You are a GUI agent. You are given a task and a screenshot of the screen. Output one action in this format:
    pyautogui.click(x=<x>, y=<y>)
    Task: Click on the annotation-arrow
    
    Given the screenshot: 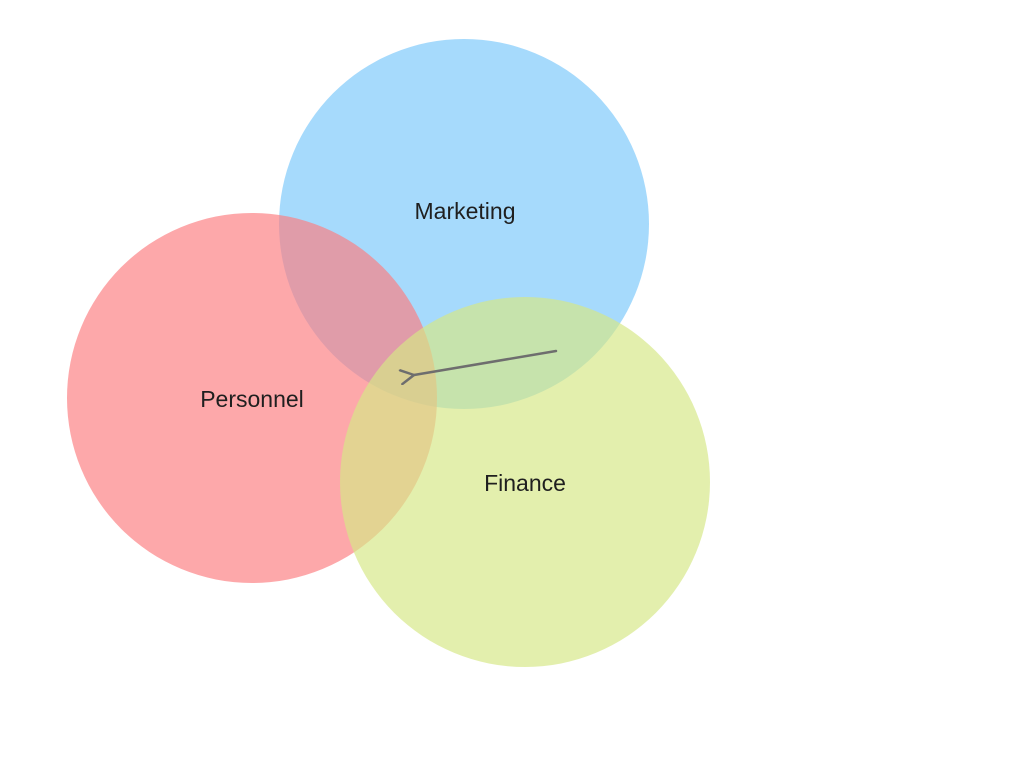 What is the action you would take?
    pyautogui.click(x=486, y=362)
    